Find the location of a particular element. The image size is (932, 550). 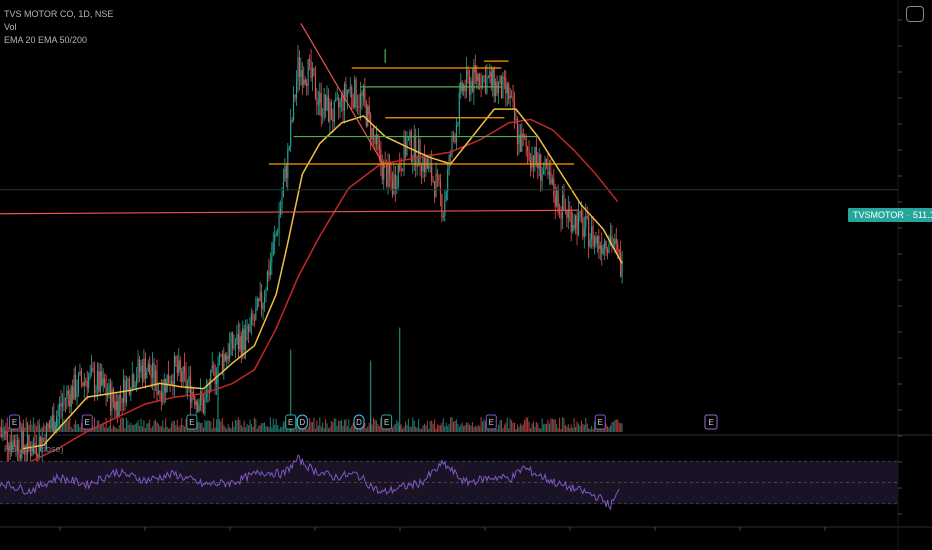

event-marker: D is located at coordinates (359, 422).